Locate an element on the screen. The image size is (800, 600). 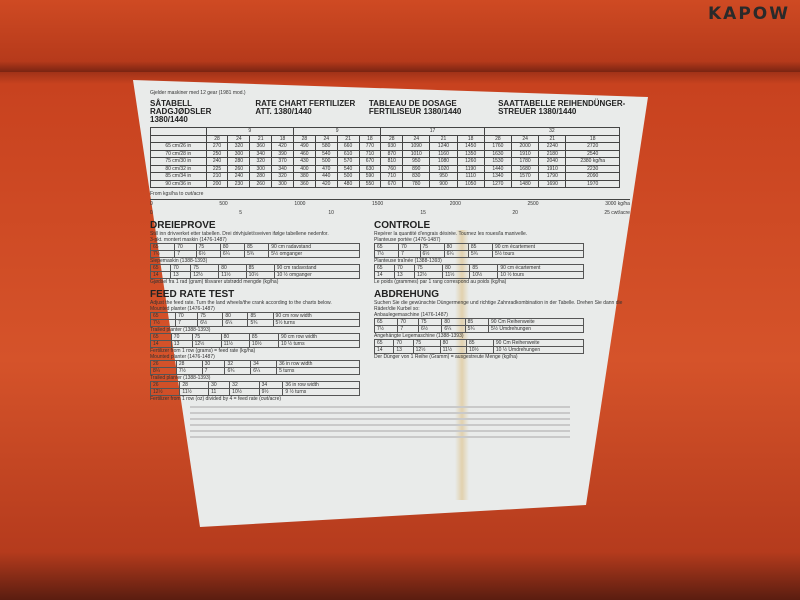
mini-cell: 9½ is located at coordinates (271, 392).